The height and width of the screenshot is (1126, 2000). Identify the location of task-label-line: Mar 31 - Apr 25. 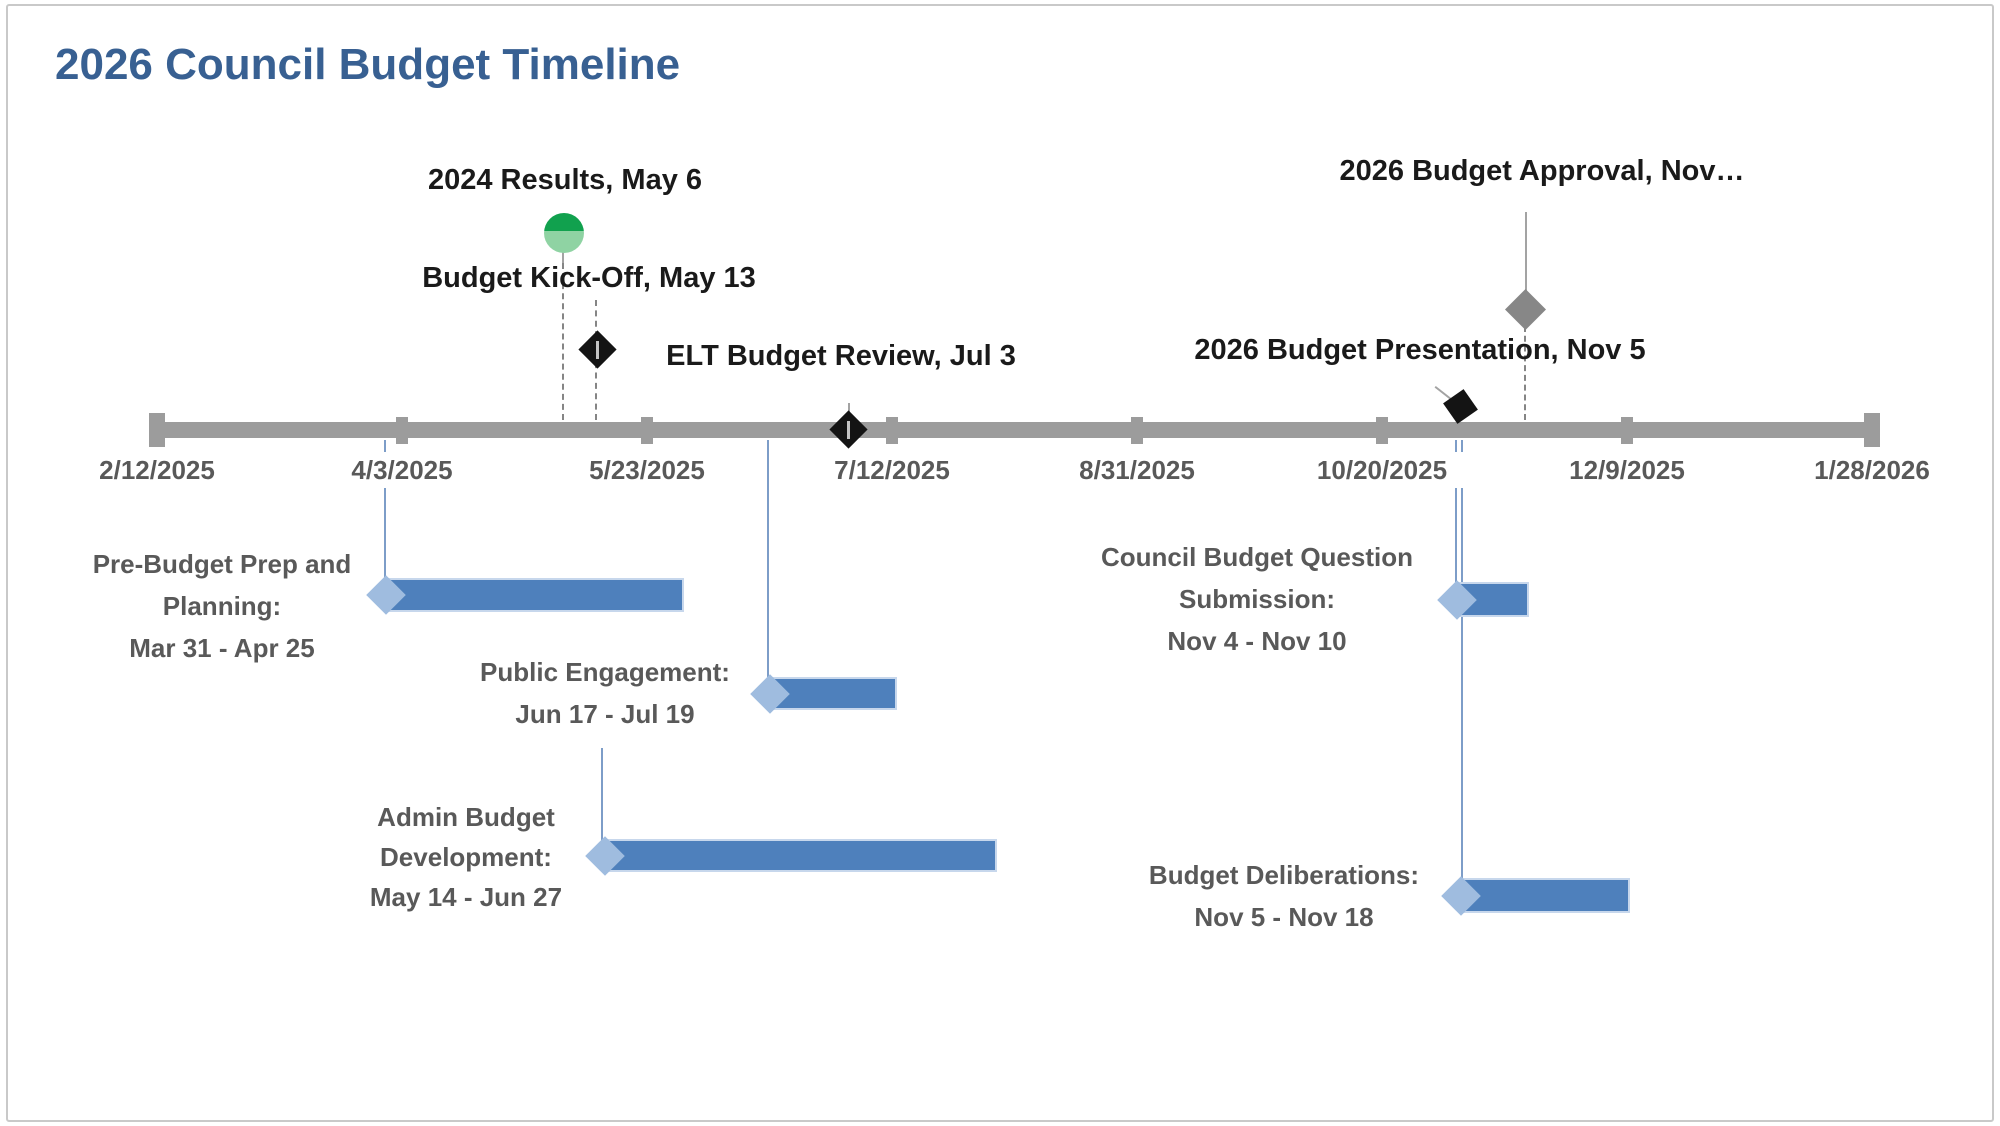
(222, 648).